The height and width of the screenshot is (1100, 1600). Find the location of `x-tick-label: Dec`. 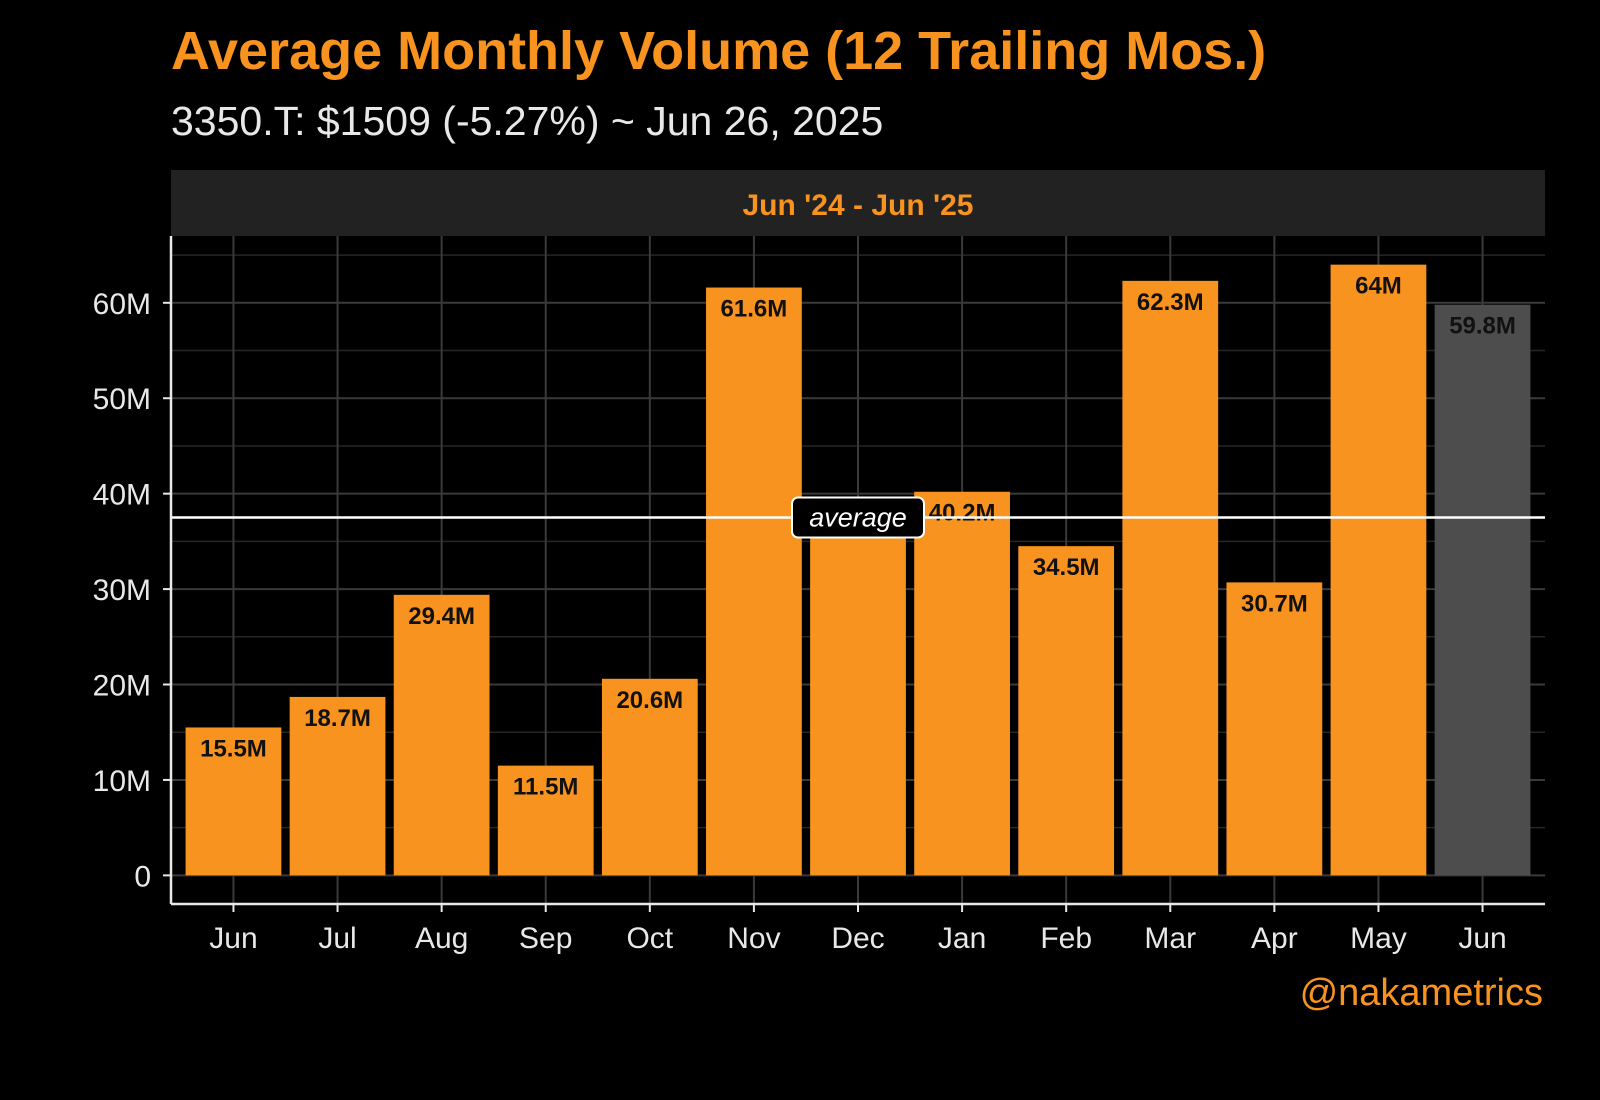

x-tick-label: Dec is located at coordinates (857, 938).